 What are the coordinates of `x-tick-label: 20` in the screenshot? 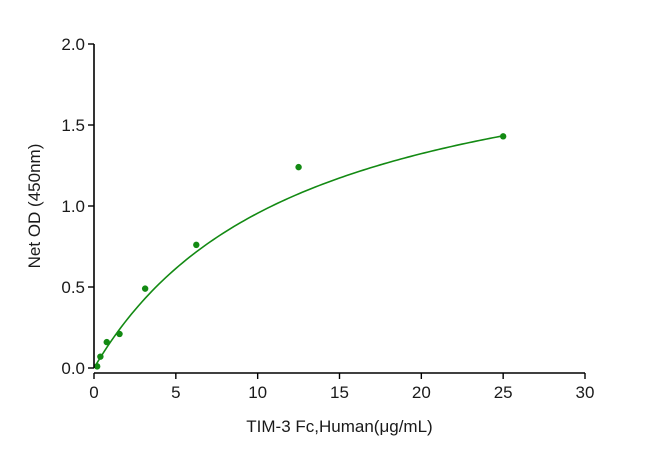 It's located at (421, 392).